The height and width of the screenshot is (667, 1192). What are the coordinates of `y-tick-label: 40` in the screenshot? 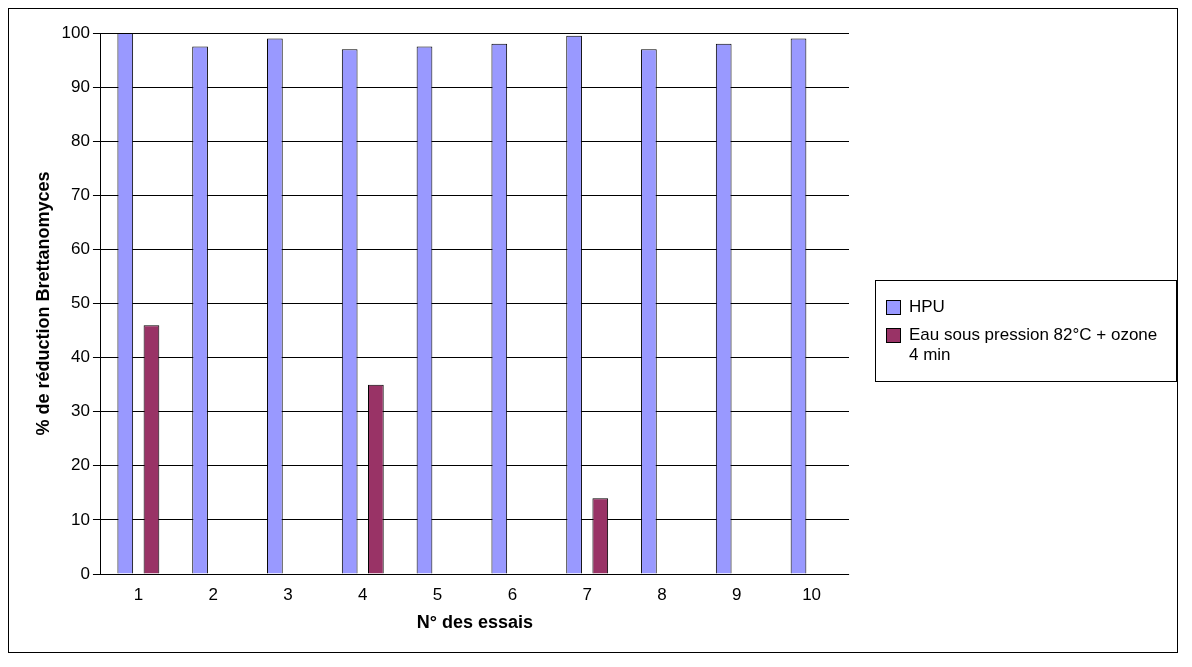 It's located at (80, 357).